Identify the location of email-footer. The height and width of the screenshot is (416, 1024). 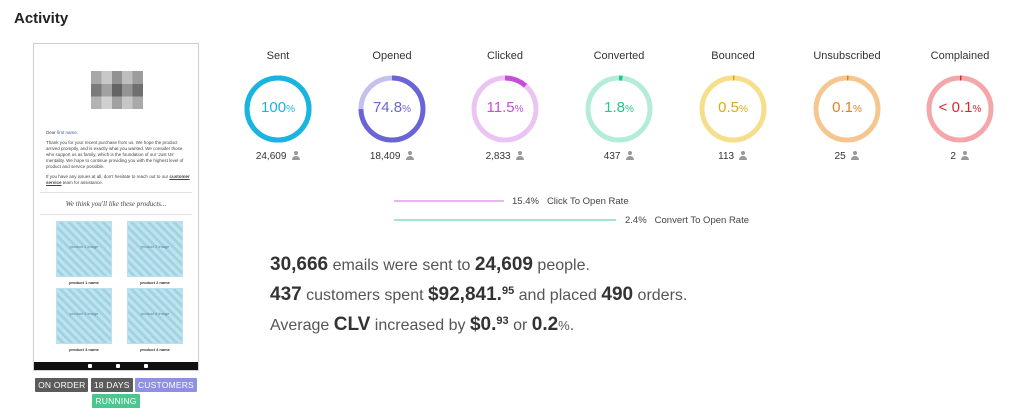
(116, 366).